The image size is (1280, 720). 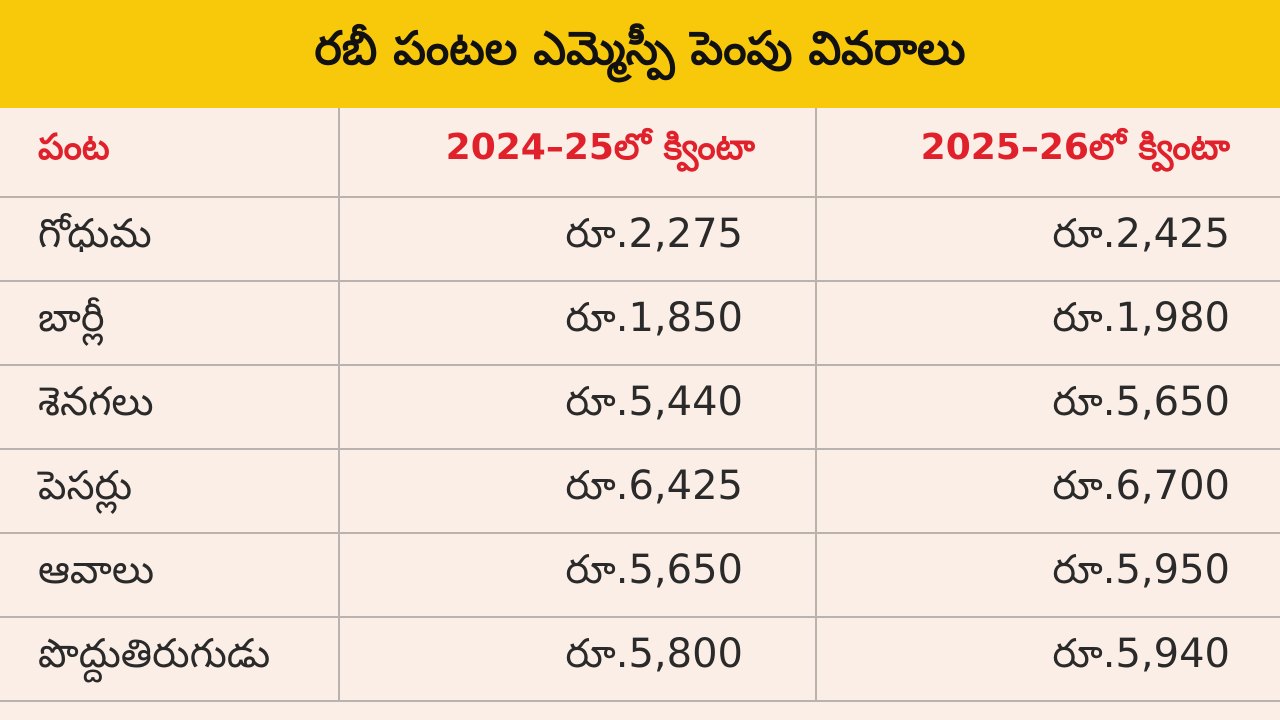 I want to click on column-header: 2025–26లో క్వింటా, so click(x=1047, y=153).